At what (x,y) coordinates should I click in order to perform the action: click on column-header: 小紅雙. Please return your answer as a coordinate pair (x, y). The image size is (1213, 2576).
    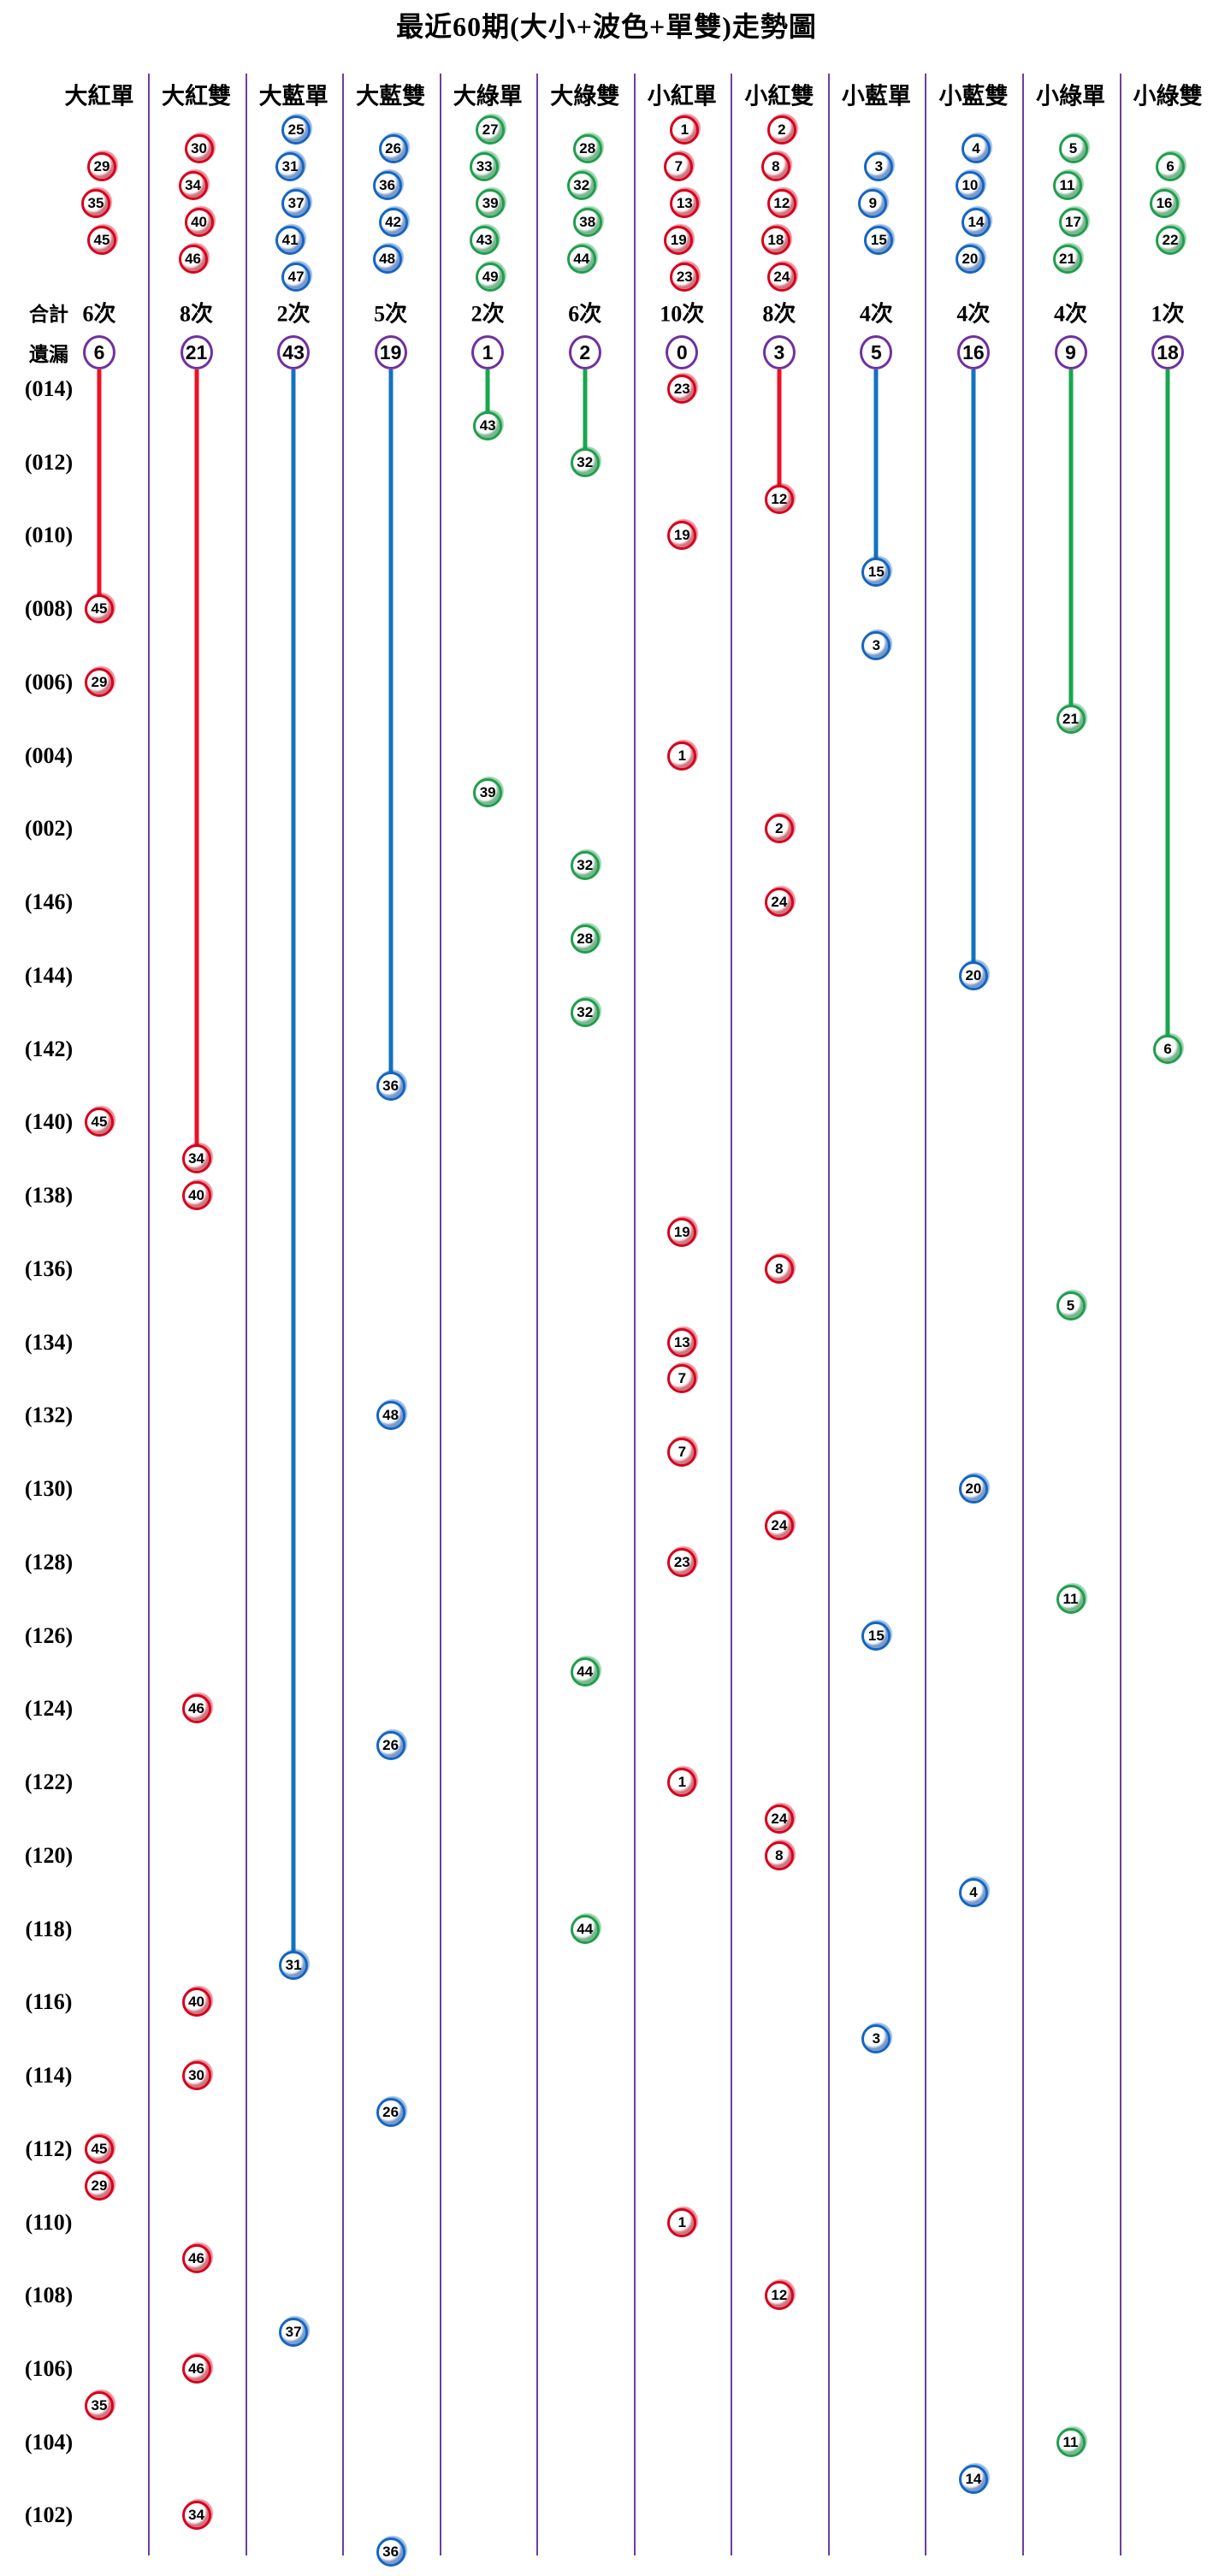
    Looking at the image, I should click on (779, 96).